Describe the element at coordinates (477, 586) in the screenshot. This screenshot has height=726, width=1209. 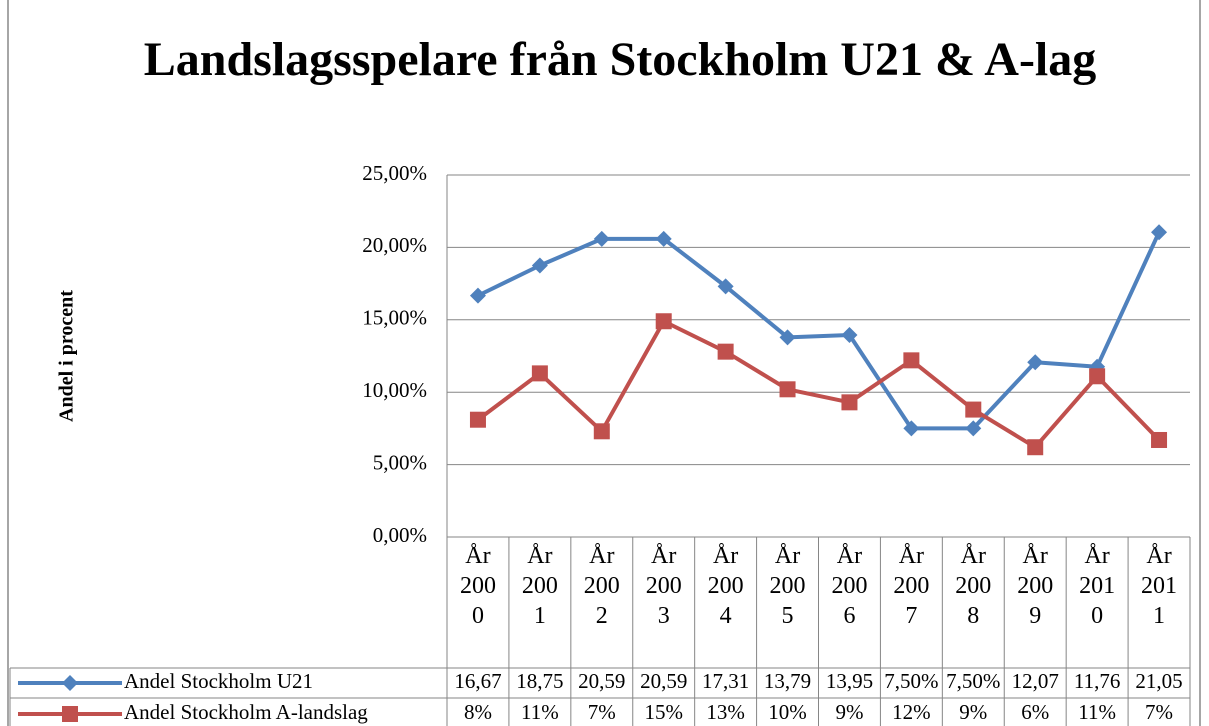
I see `x-tick-label: År 2000` at that location.